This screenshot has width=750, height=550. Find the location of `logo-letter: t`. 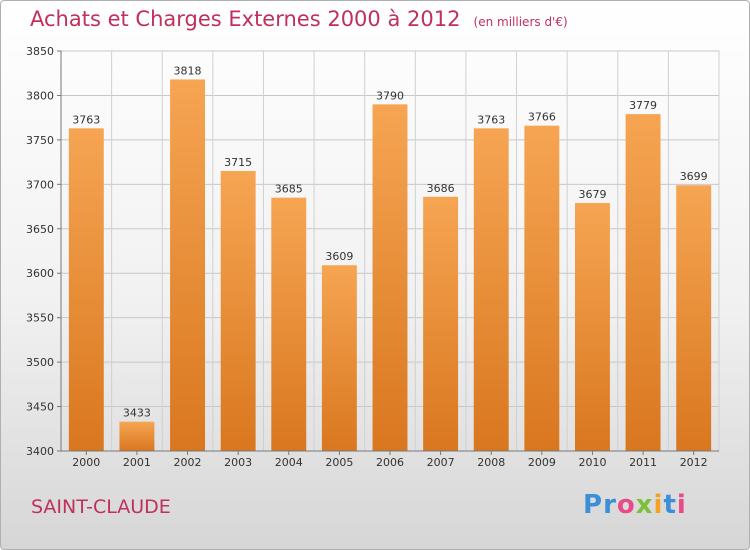

logo-letter: t is located at coordinates (670, 505).